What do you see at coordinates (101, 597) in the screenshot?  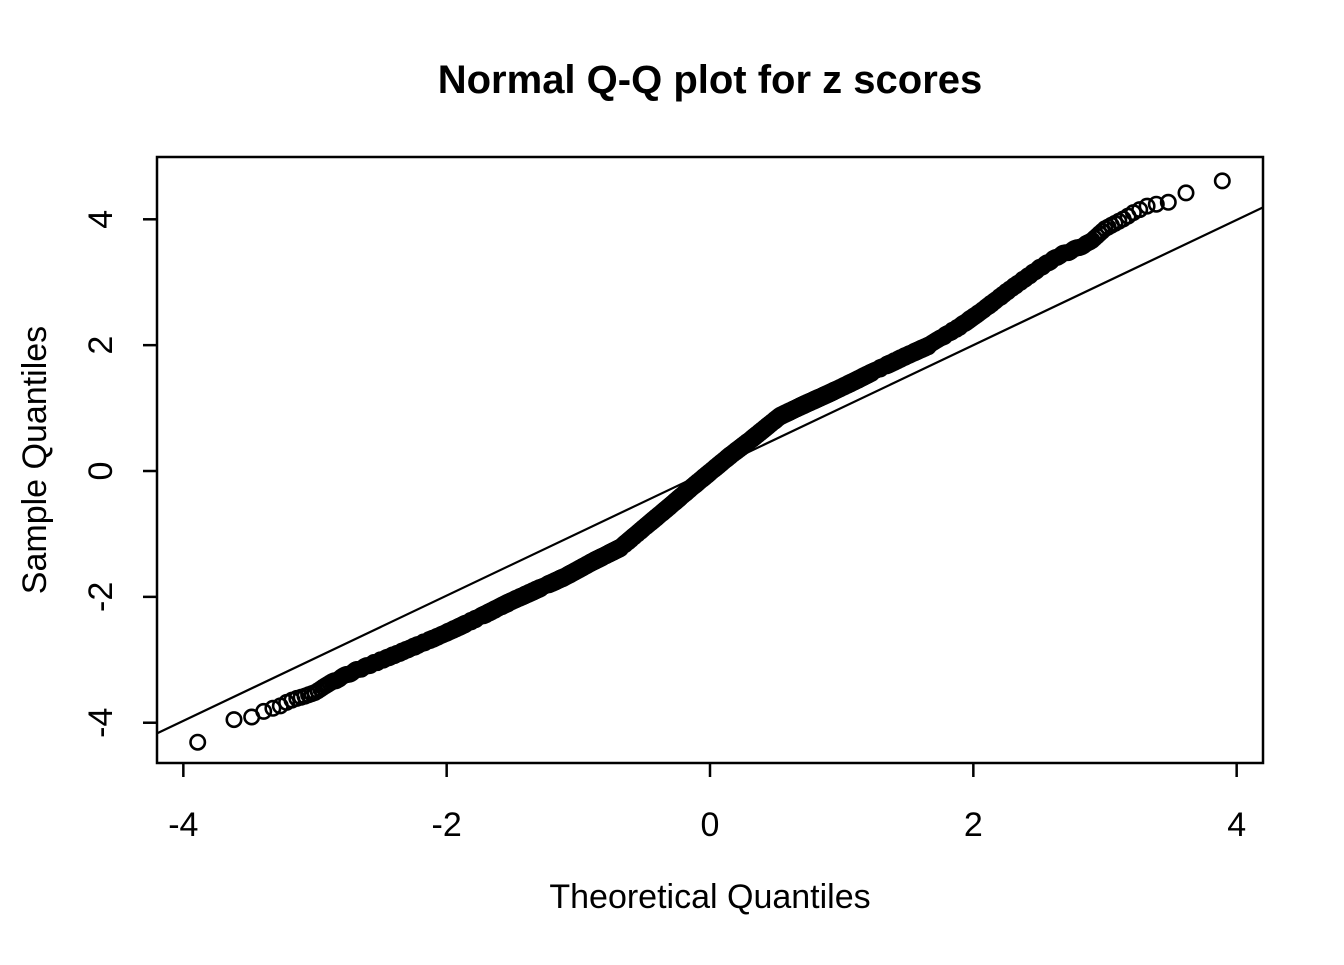 I see `y-tick-label: -2` at bounding box center [101, 597].